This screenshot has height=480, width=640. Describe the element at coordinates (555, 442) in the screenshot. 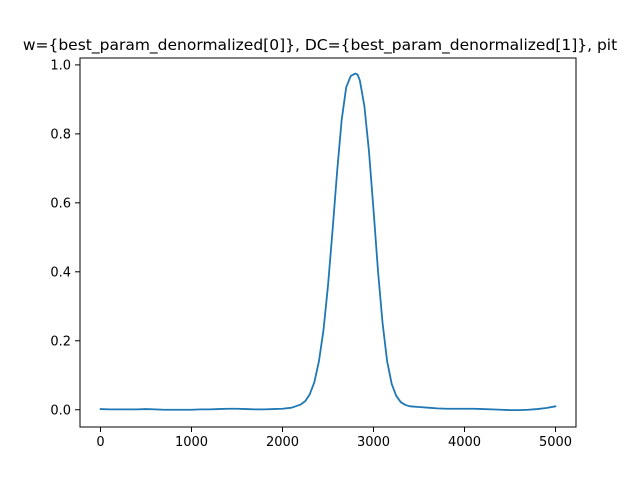

I see `x-tick-label: 5000` at that location.